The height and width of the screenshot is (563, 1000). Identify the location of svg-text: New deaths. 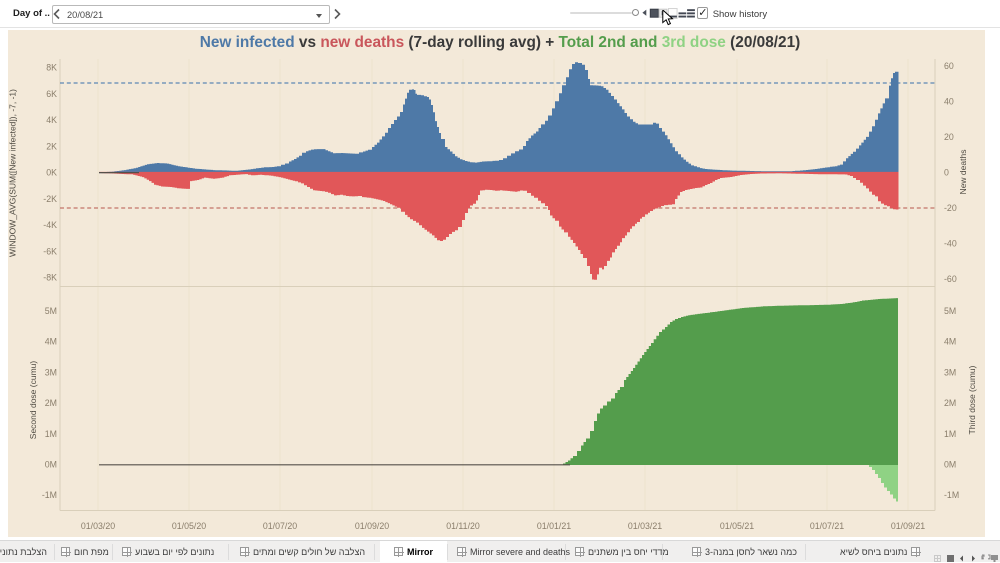
(963, 172).